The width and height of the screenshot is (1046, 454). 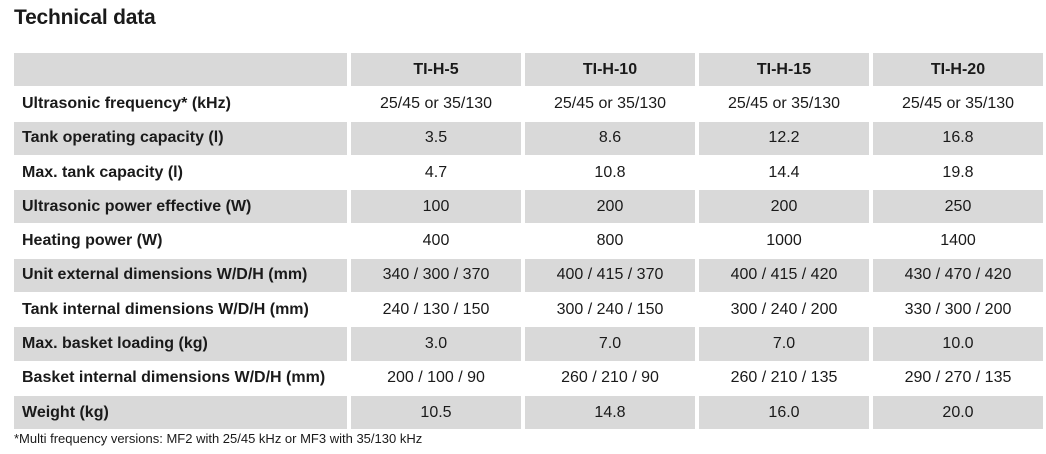 What do you see at coordinates (784, 70) in the screenshot?
I see `column-header-ti-h-15: TI-H-15` at bounding box center [784, 70].